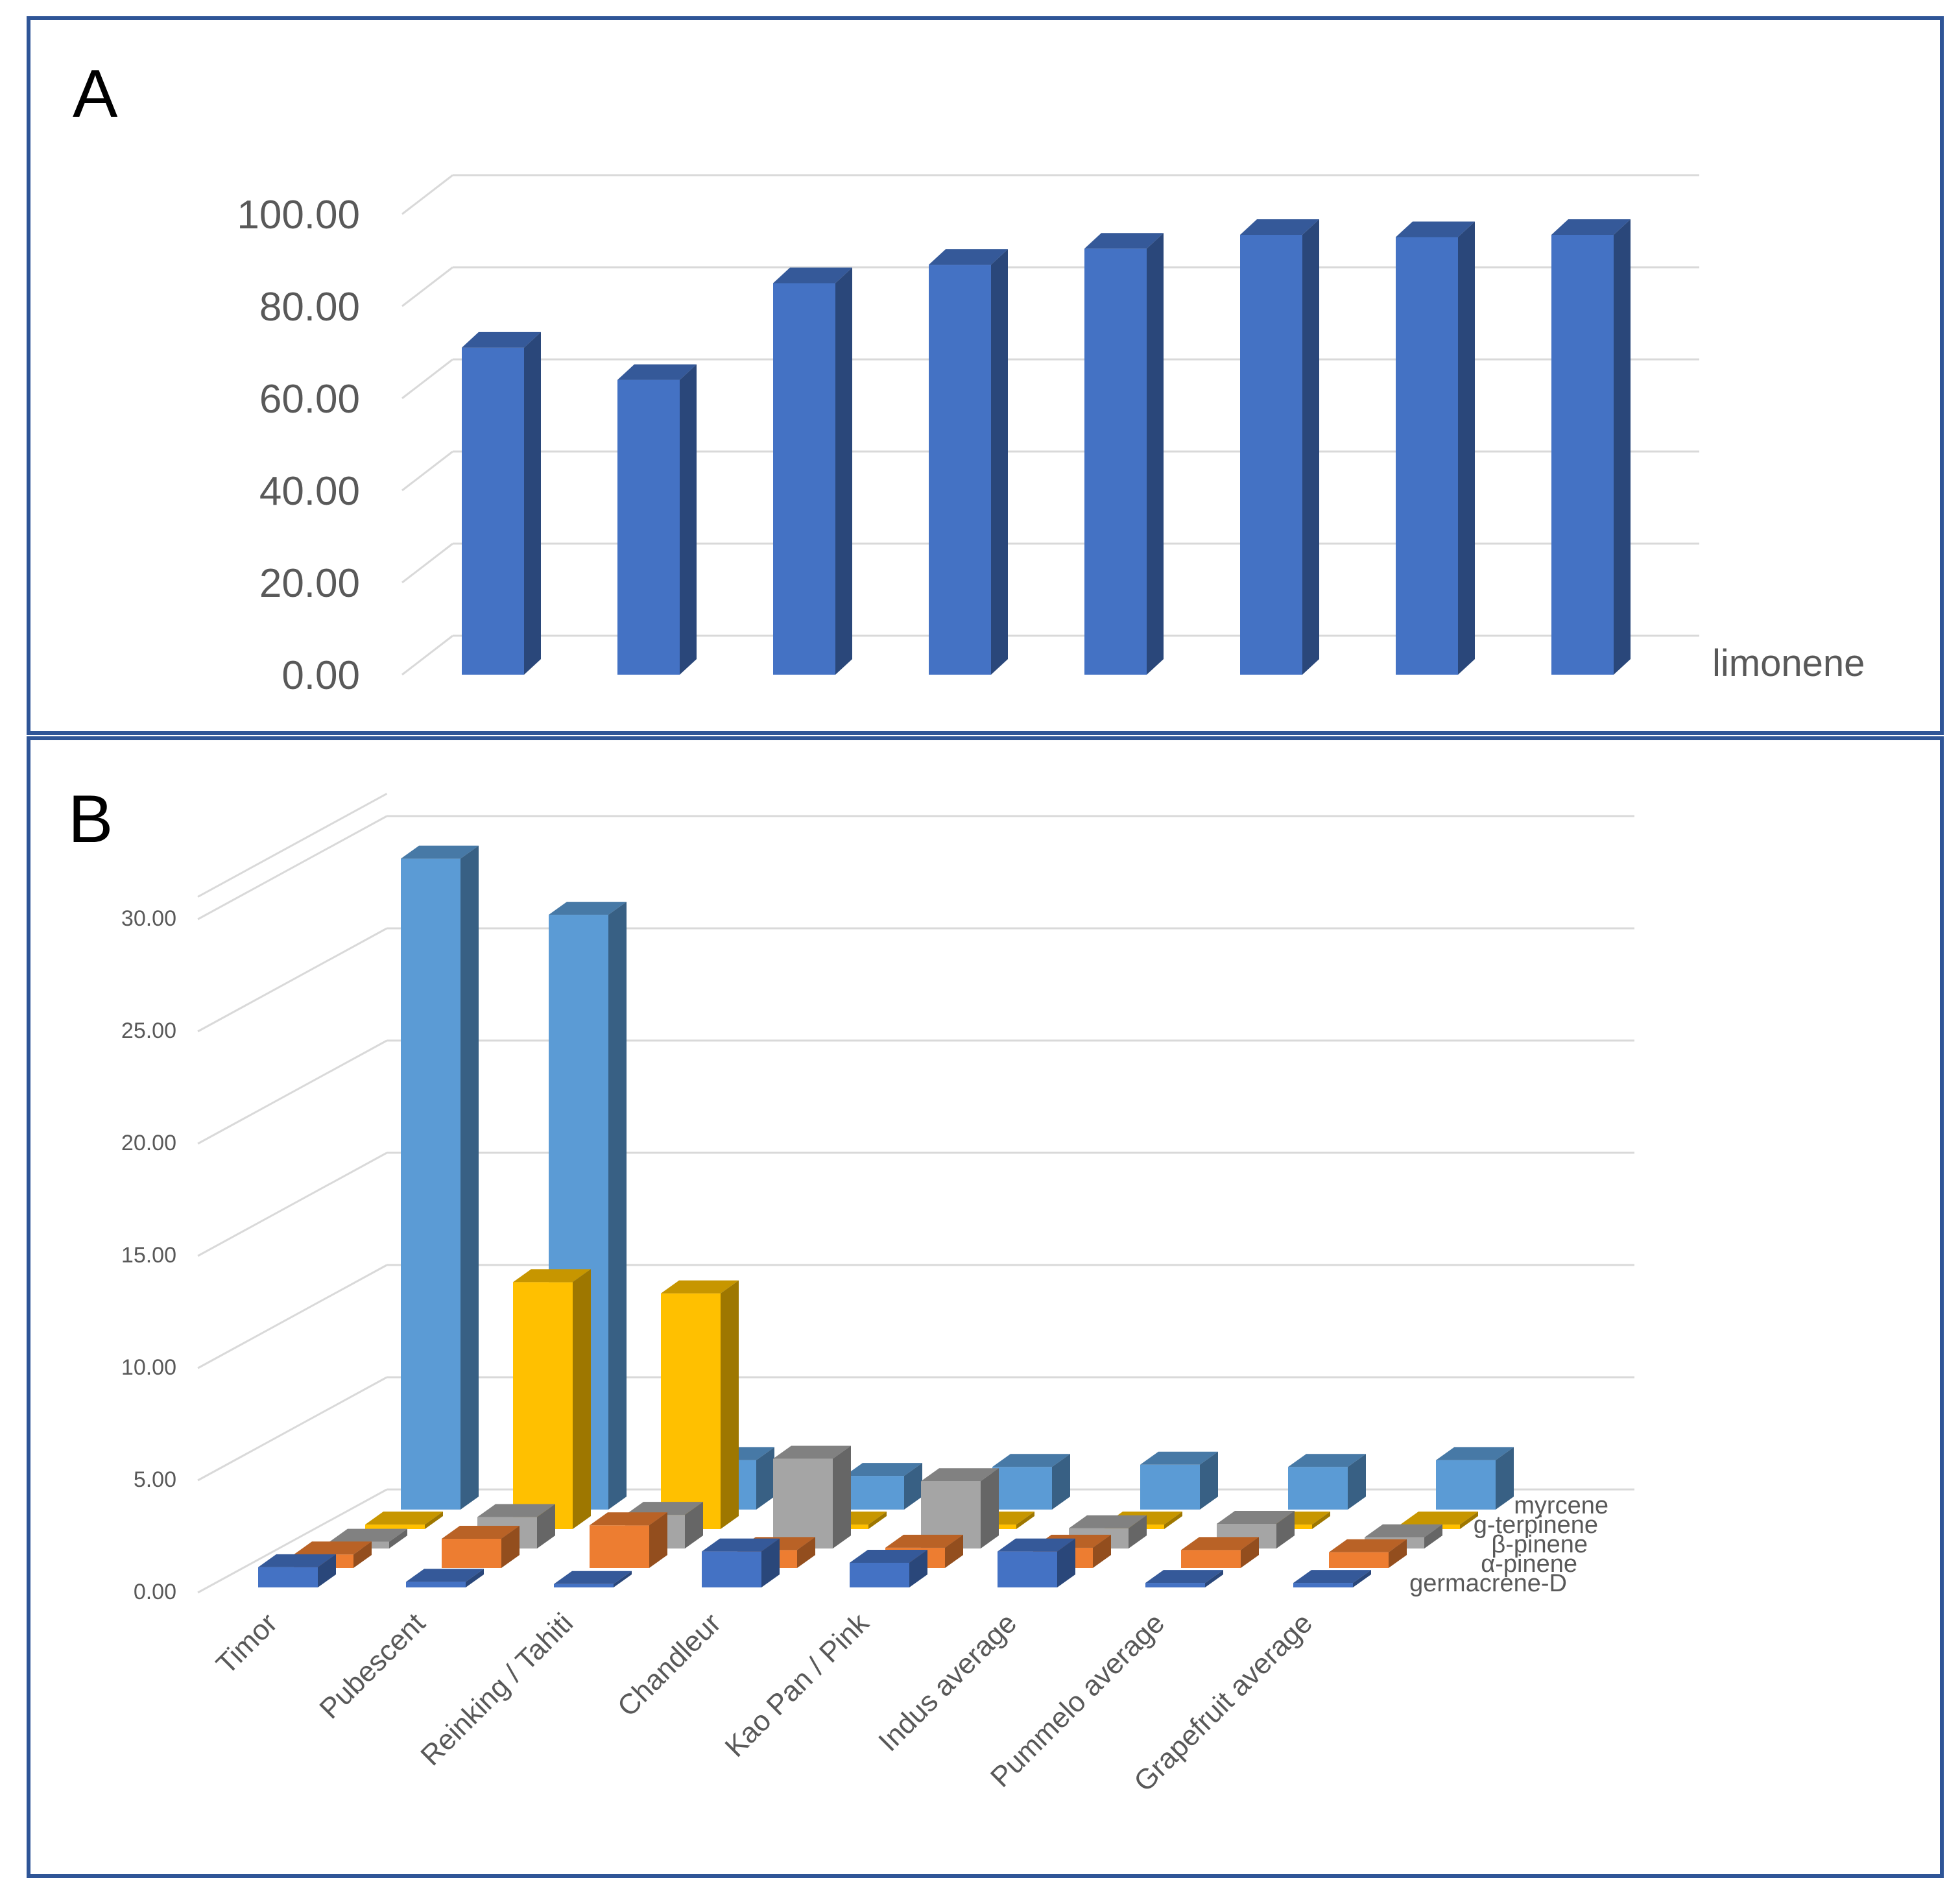 The height and width of the screenshot is (1904, 1960). Describe the element at coordinates (481, 1547) in the screenshot. I see `bar-b-pinene-pubescent` at that location.